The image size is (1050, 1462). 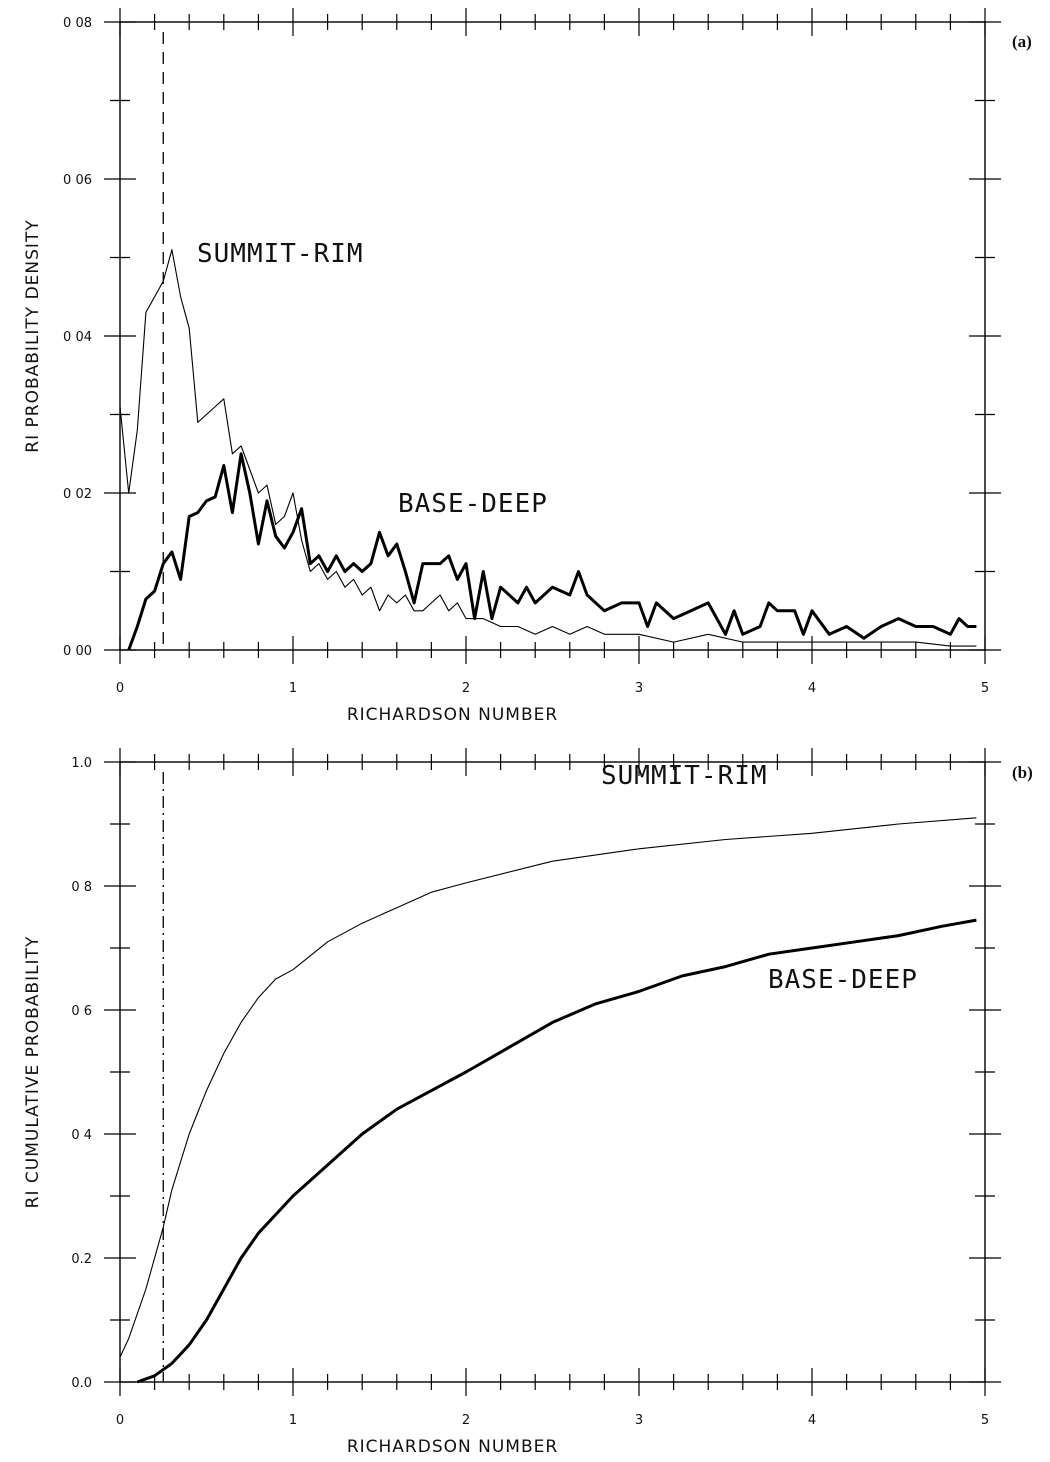 What do you see at coordinates (77, 494) in the screenshot?
I see `y-tick-label: 0 02` at bounding box center [77, 494].